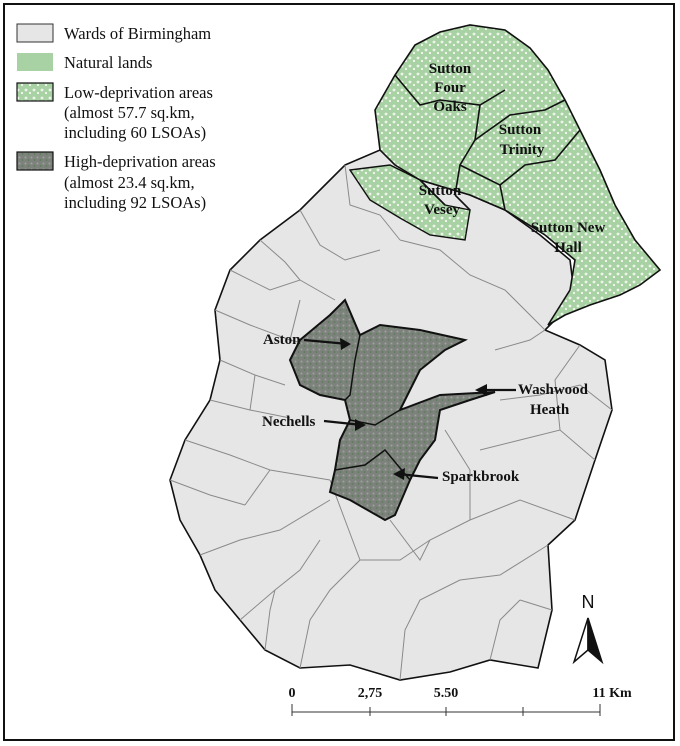 The height and width of the screenshot is (746, 680). I want to click on north-arrow-left-half, so click(580, 641).